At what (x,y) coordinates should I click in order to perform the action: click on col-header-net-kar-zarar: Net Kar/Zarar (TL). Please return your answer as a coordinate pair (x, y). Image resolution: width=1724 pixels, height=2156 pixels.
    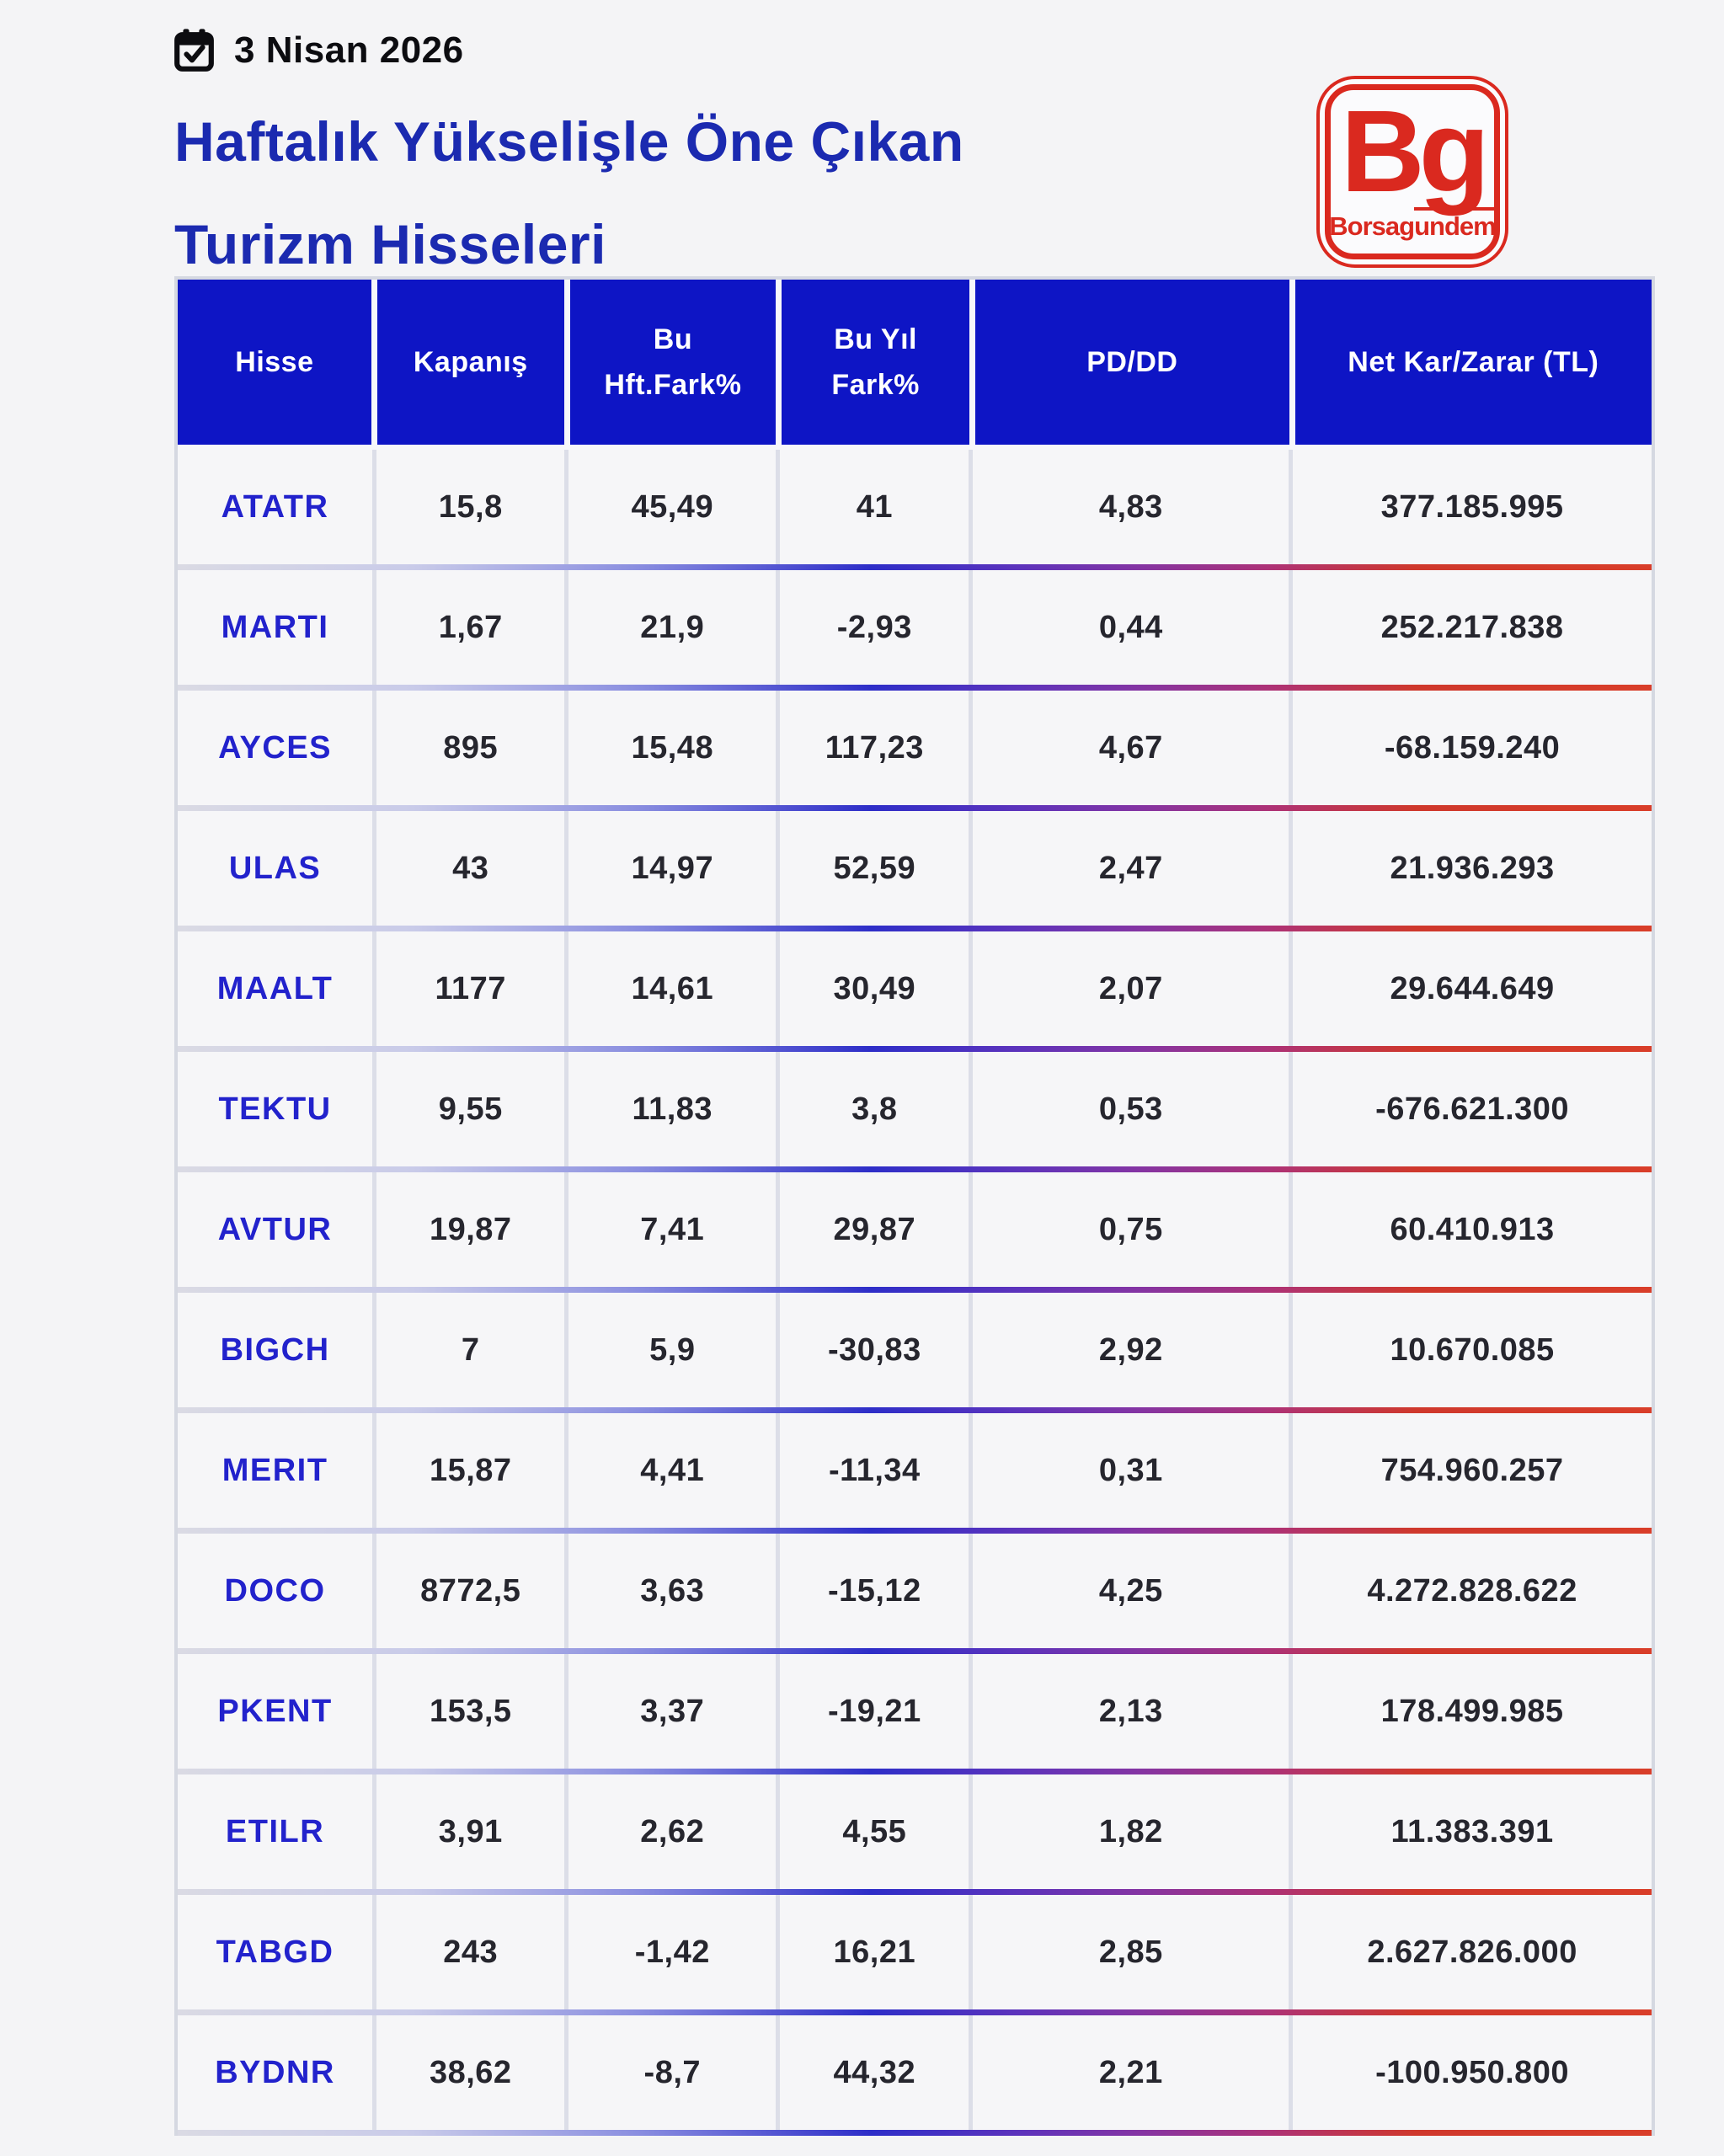
    Looking at the image, I should click on (1473, 362).